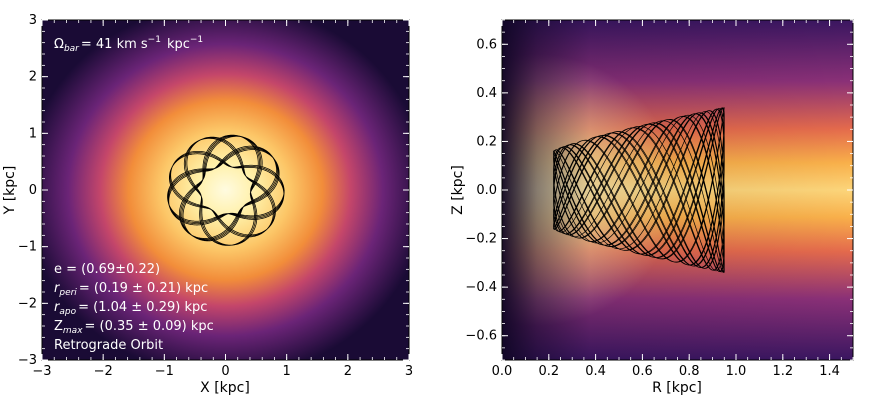 This screenshot has width=878, height=400. Describe the element at coordinates (33, 77) in the screenshot. I see `left-y-tick-label: 2` at that location.